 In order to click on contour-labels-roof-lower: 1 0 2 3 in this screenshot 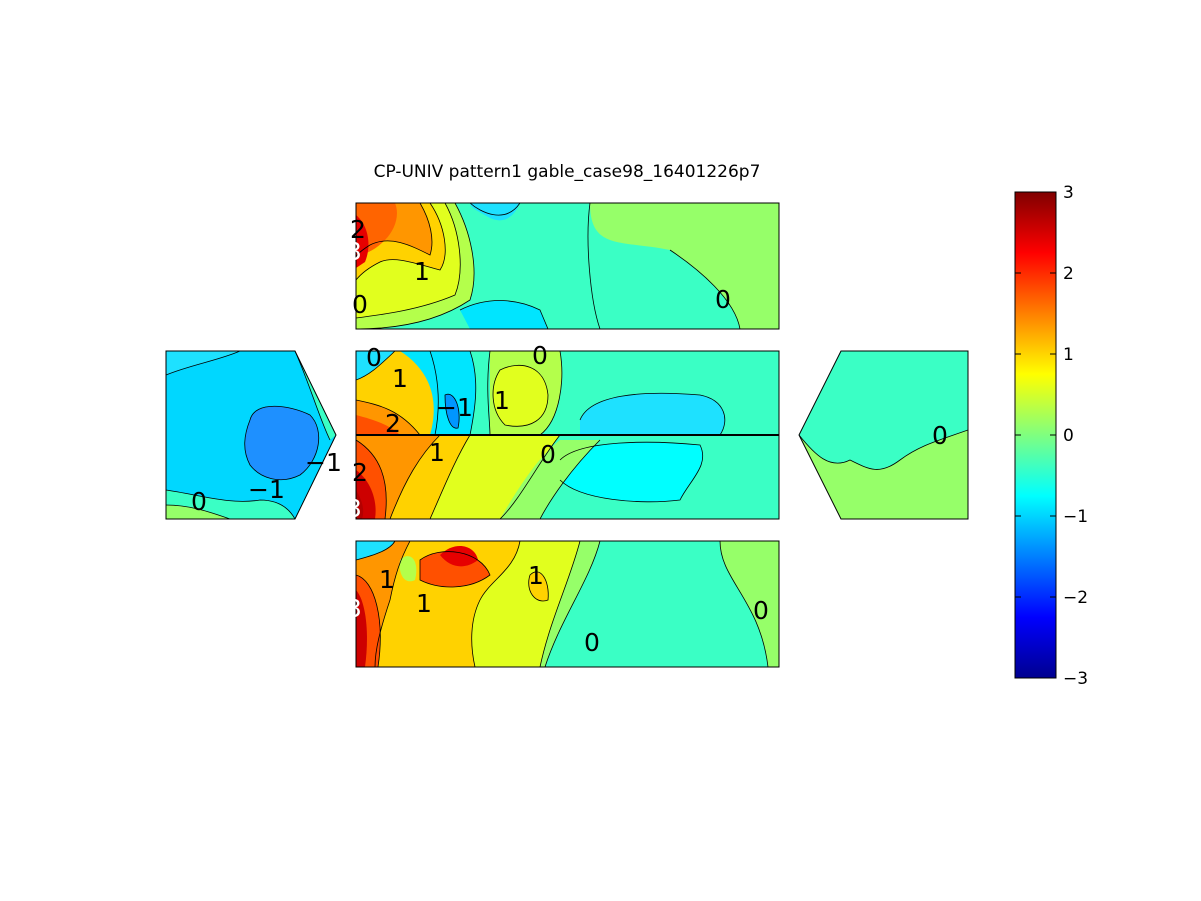, I will do `click(451, 480)`.